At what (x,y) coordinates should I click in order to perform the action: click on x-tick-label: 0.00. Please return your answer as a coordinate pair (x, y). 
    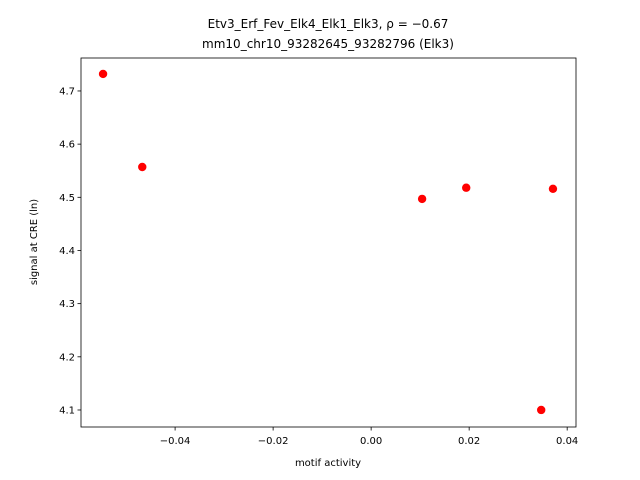
    Looking at the image, I should click on (371, 441).